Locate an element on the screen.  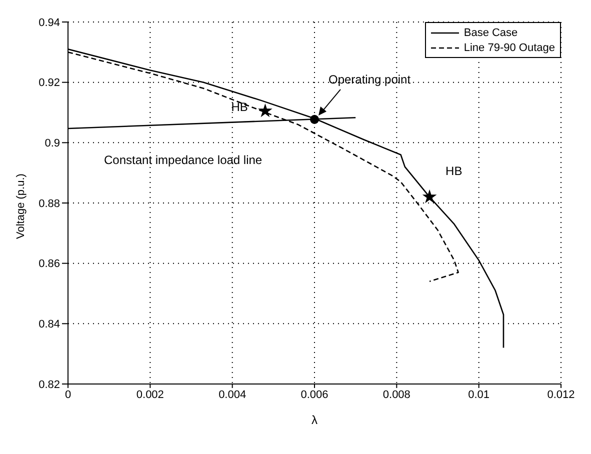
x-tick-label: 0.008 is located at coordinates (396, 394).